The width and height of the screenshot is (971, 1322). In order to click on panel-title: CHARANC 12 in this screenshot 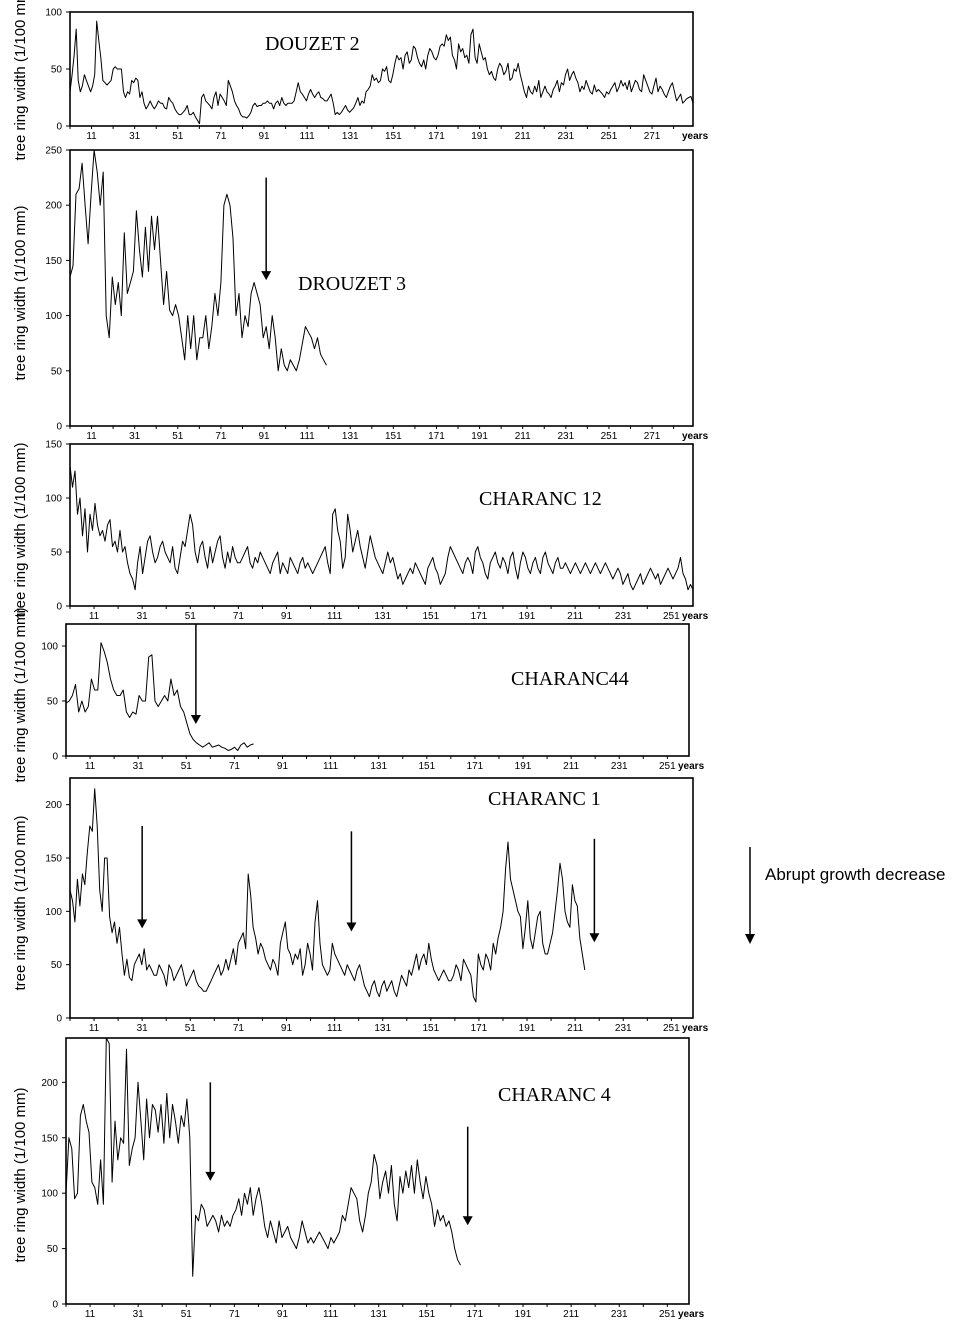, I will do `click(540, 499)`.